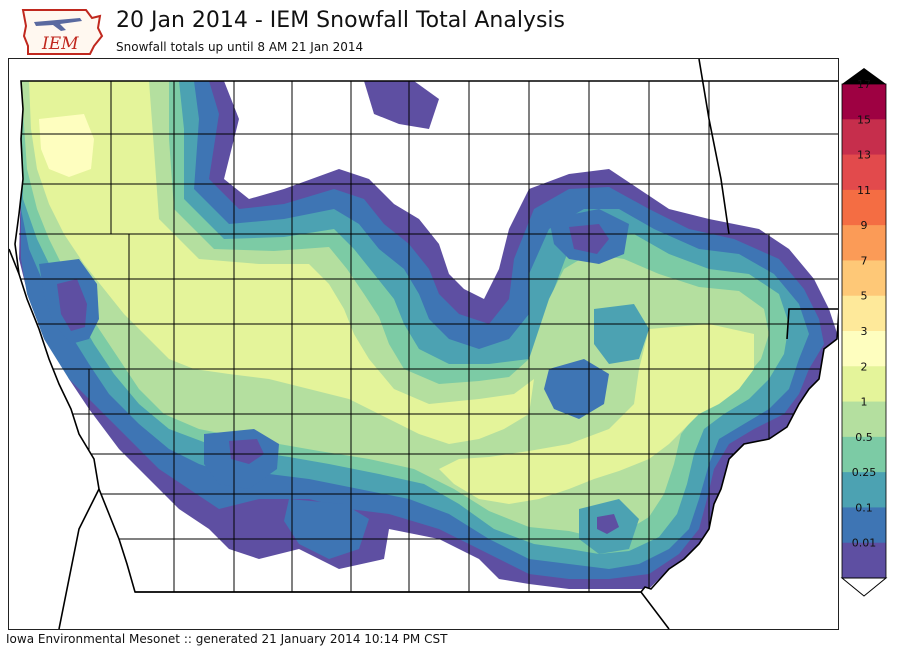  I want to click on plane-icon, so click(58, 24).